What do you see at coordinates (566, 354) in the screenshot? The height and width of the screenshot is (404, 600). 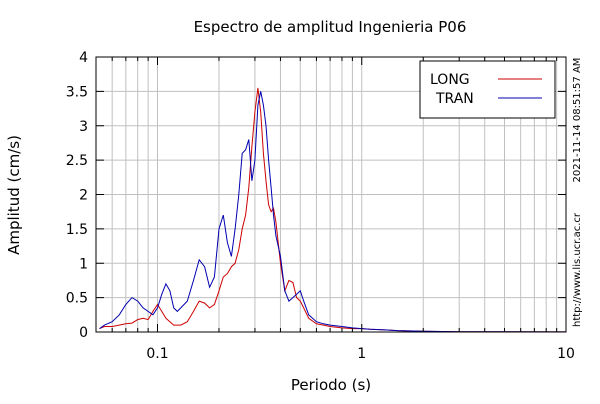 I see `x-tick-label: 10` at bounding box center [566, 354].